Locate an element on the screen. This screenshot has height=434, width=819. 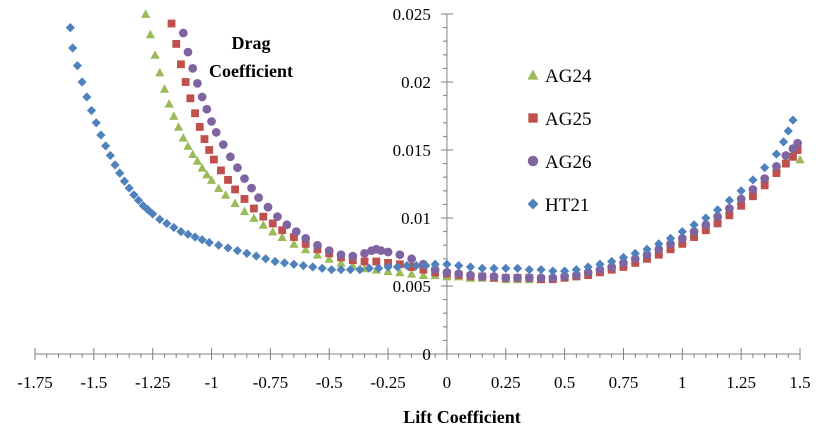
legend-label-ht21: HT21 is located at coordinates (567, 205).